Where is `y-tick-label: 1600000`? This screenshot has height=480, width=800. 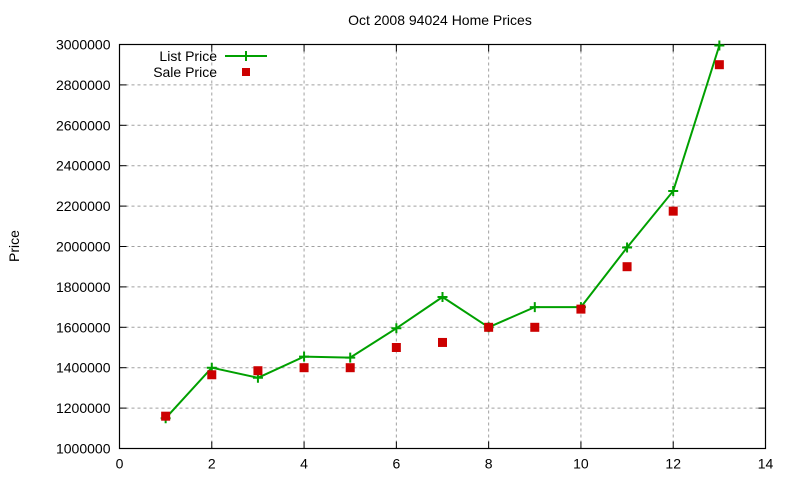 y-tick-label: 1600000 is located at coordinates (83, 327).